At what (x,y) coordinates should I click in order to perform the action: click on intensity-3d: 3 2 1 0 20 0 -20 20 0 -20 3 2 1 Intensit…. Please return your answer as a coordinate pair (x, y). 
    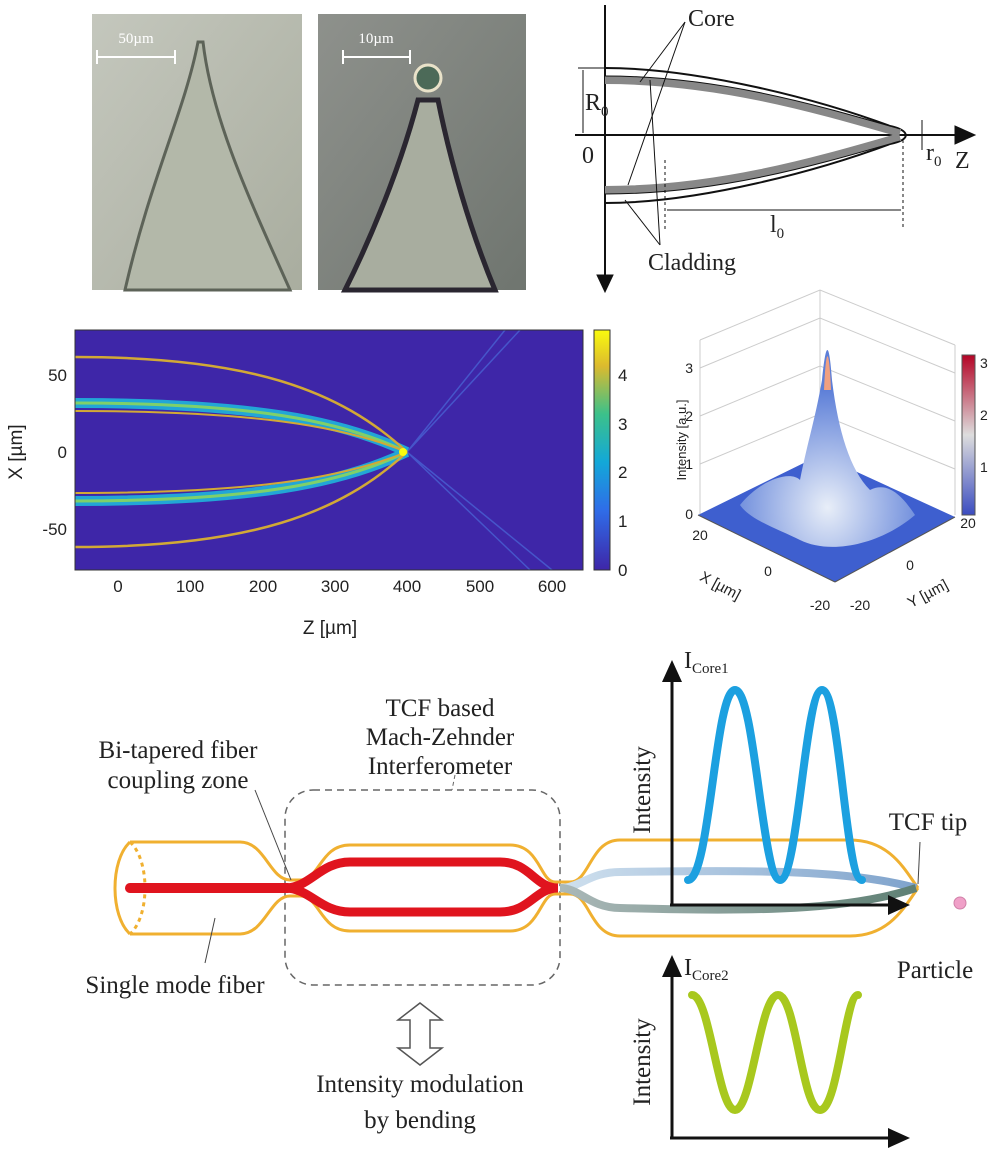
    Looking at the image, I should click on (831, 451).